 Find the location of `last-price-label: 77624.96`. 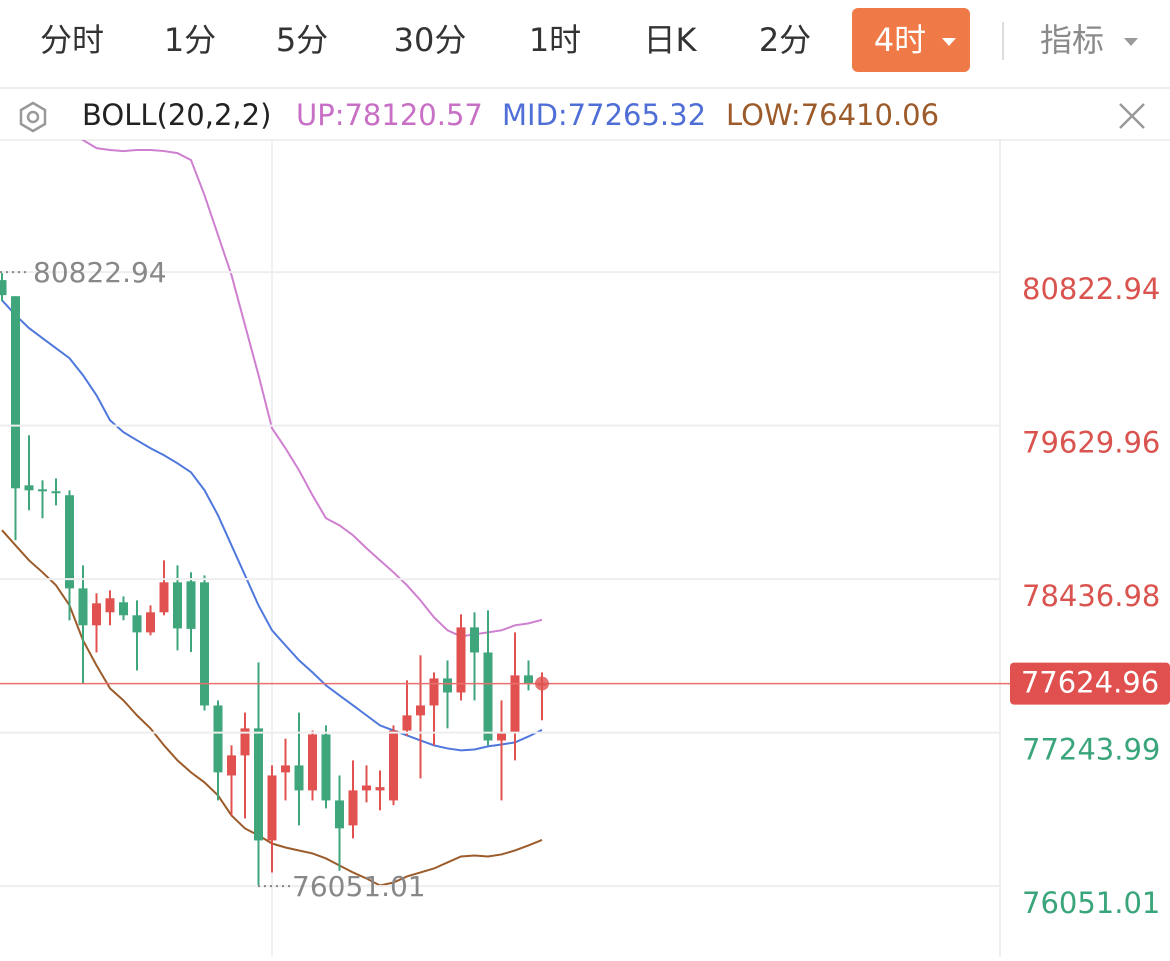

last-price-label: 77624.96 is located at coordinates (1090, 683).